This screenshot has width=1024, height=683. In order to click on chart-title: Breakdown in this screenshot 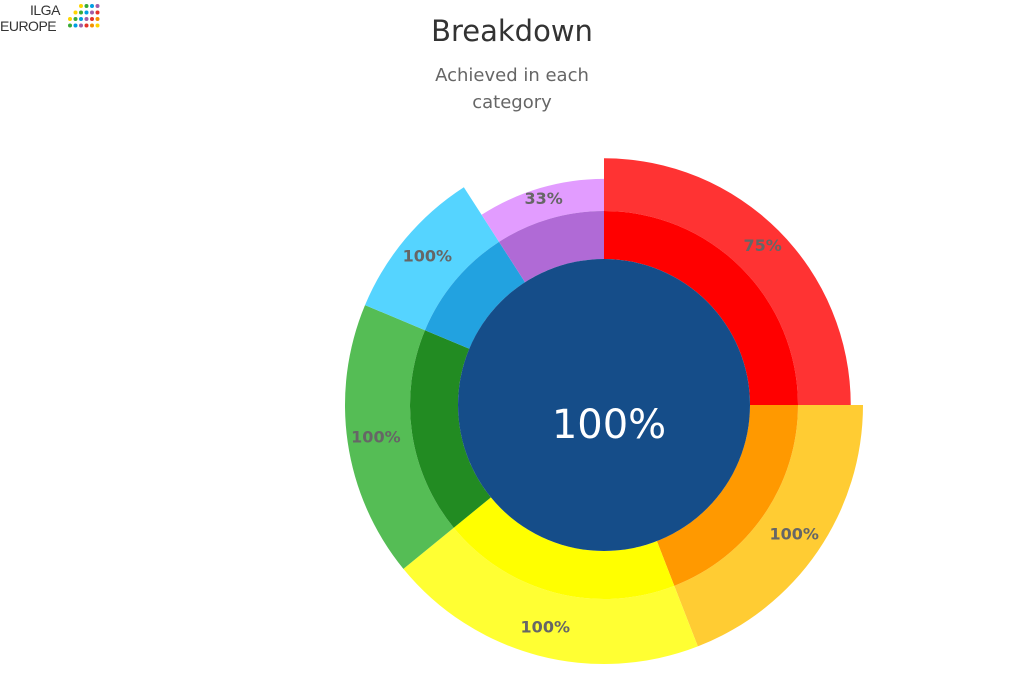, I will do `click(512, 31)`.